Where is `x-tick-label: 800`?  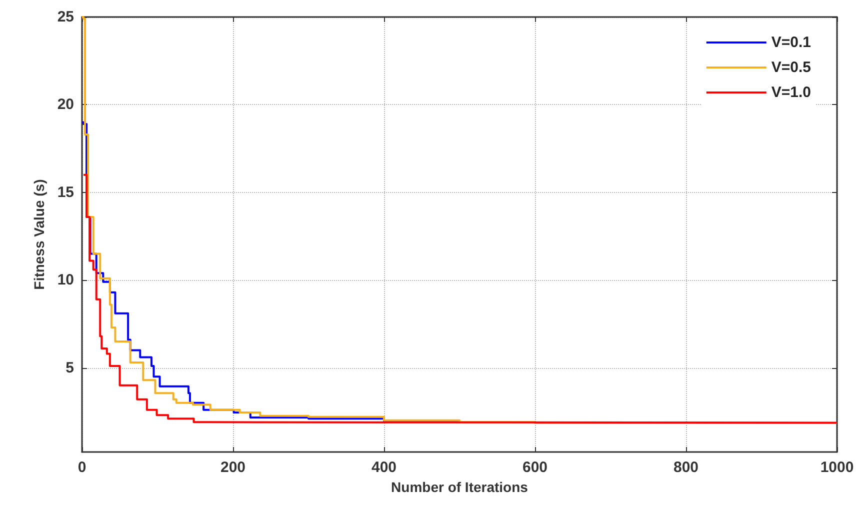
x-tick-label: 800 is located at coordinates (686, 467).